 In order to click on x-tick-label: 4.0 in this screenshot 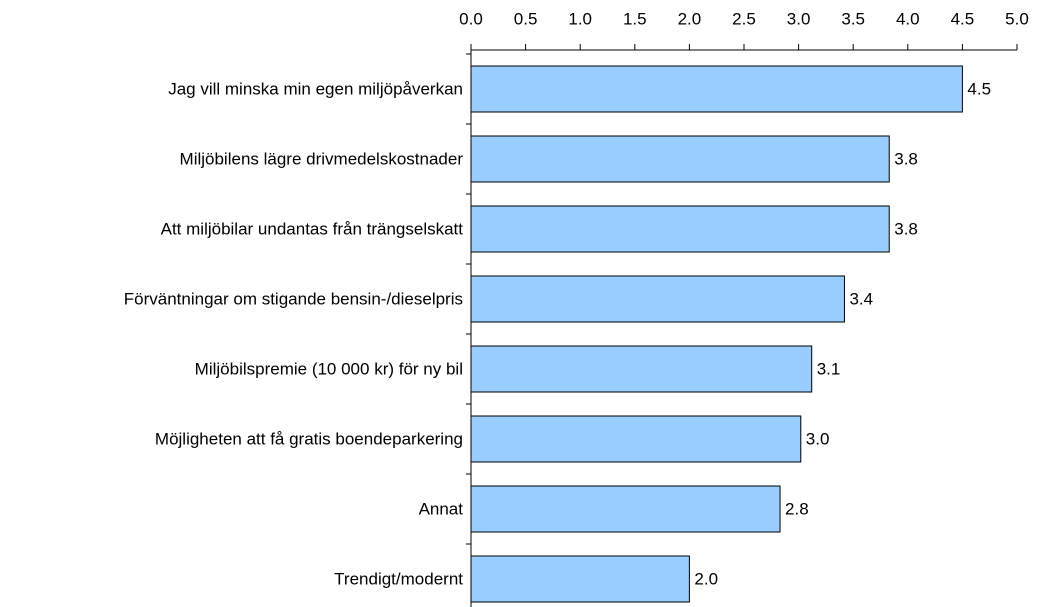, I will do `click(908, 18)`.